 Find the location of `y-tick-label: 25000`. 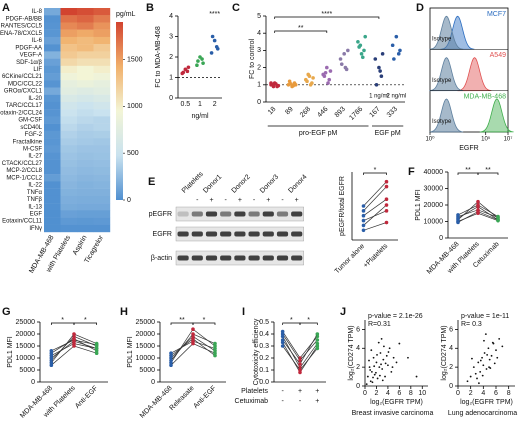

y-tick-label: 25000 is located at coordinates (26, 322).